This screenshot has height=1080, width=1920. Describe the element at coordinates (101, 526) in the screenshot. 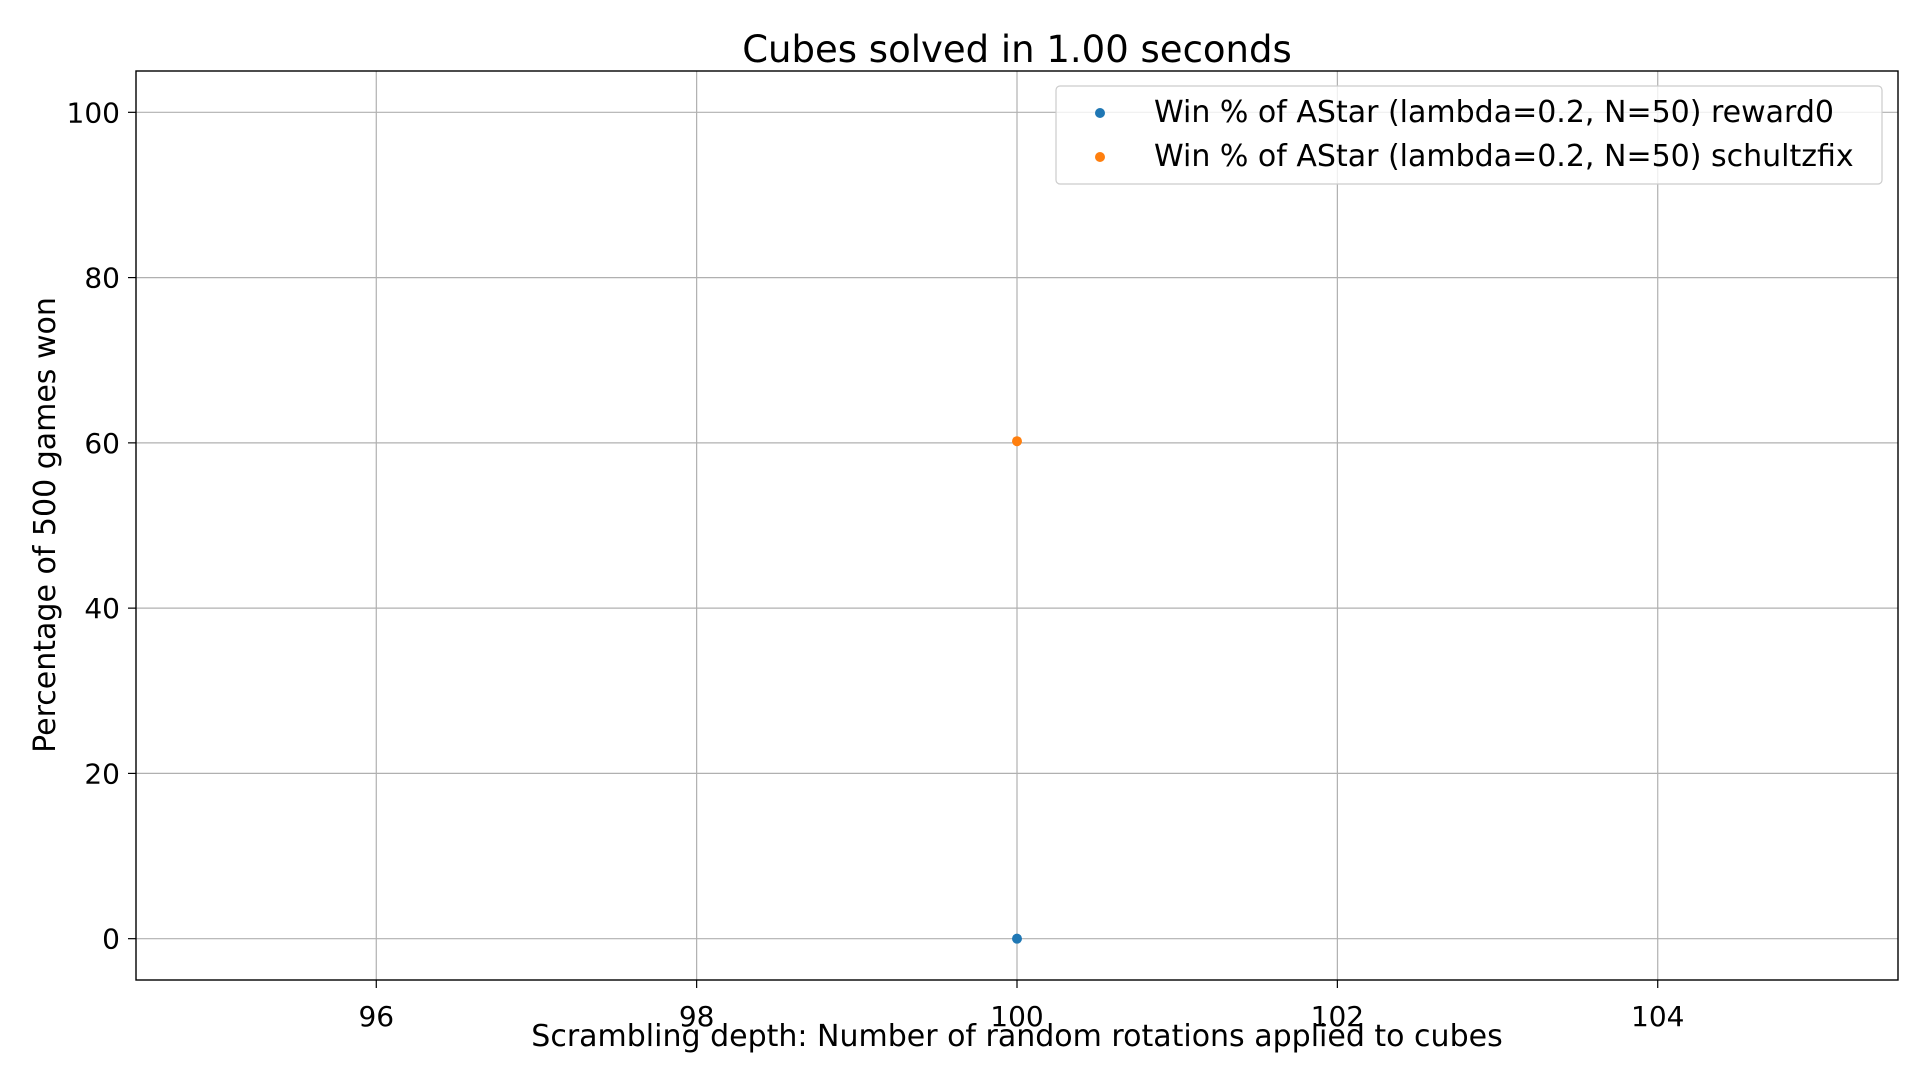

I see `y-axis-ticks: 0 20 40 60 80 100` at that location.